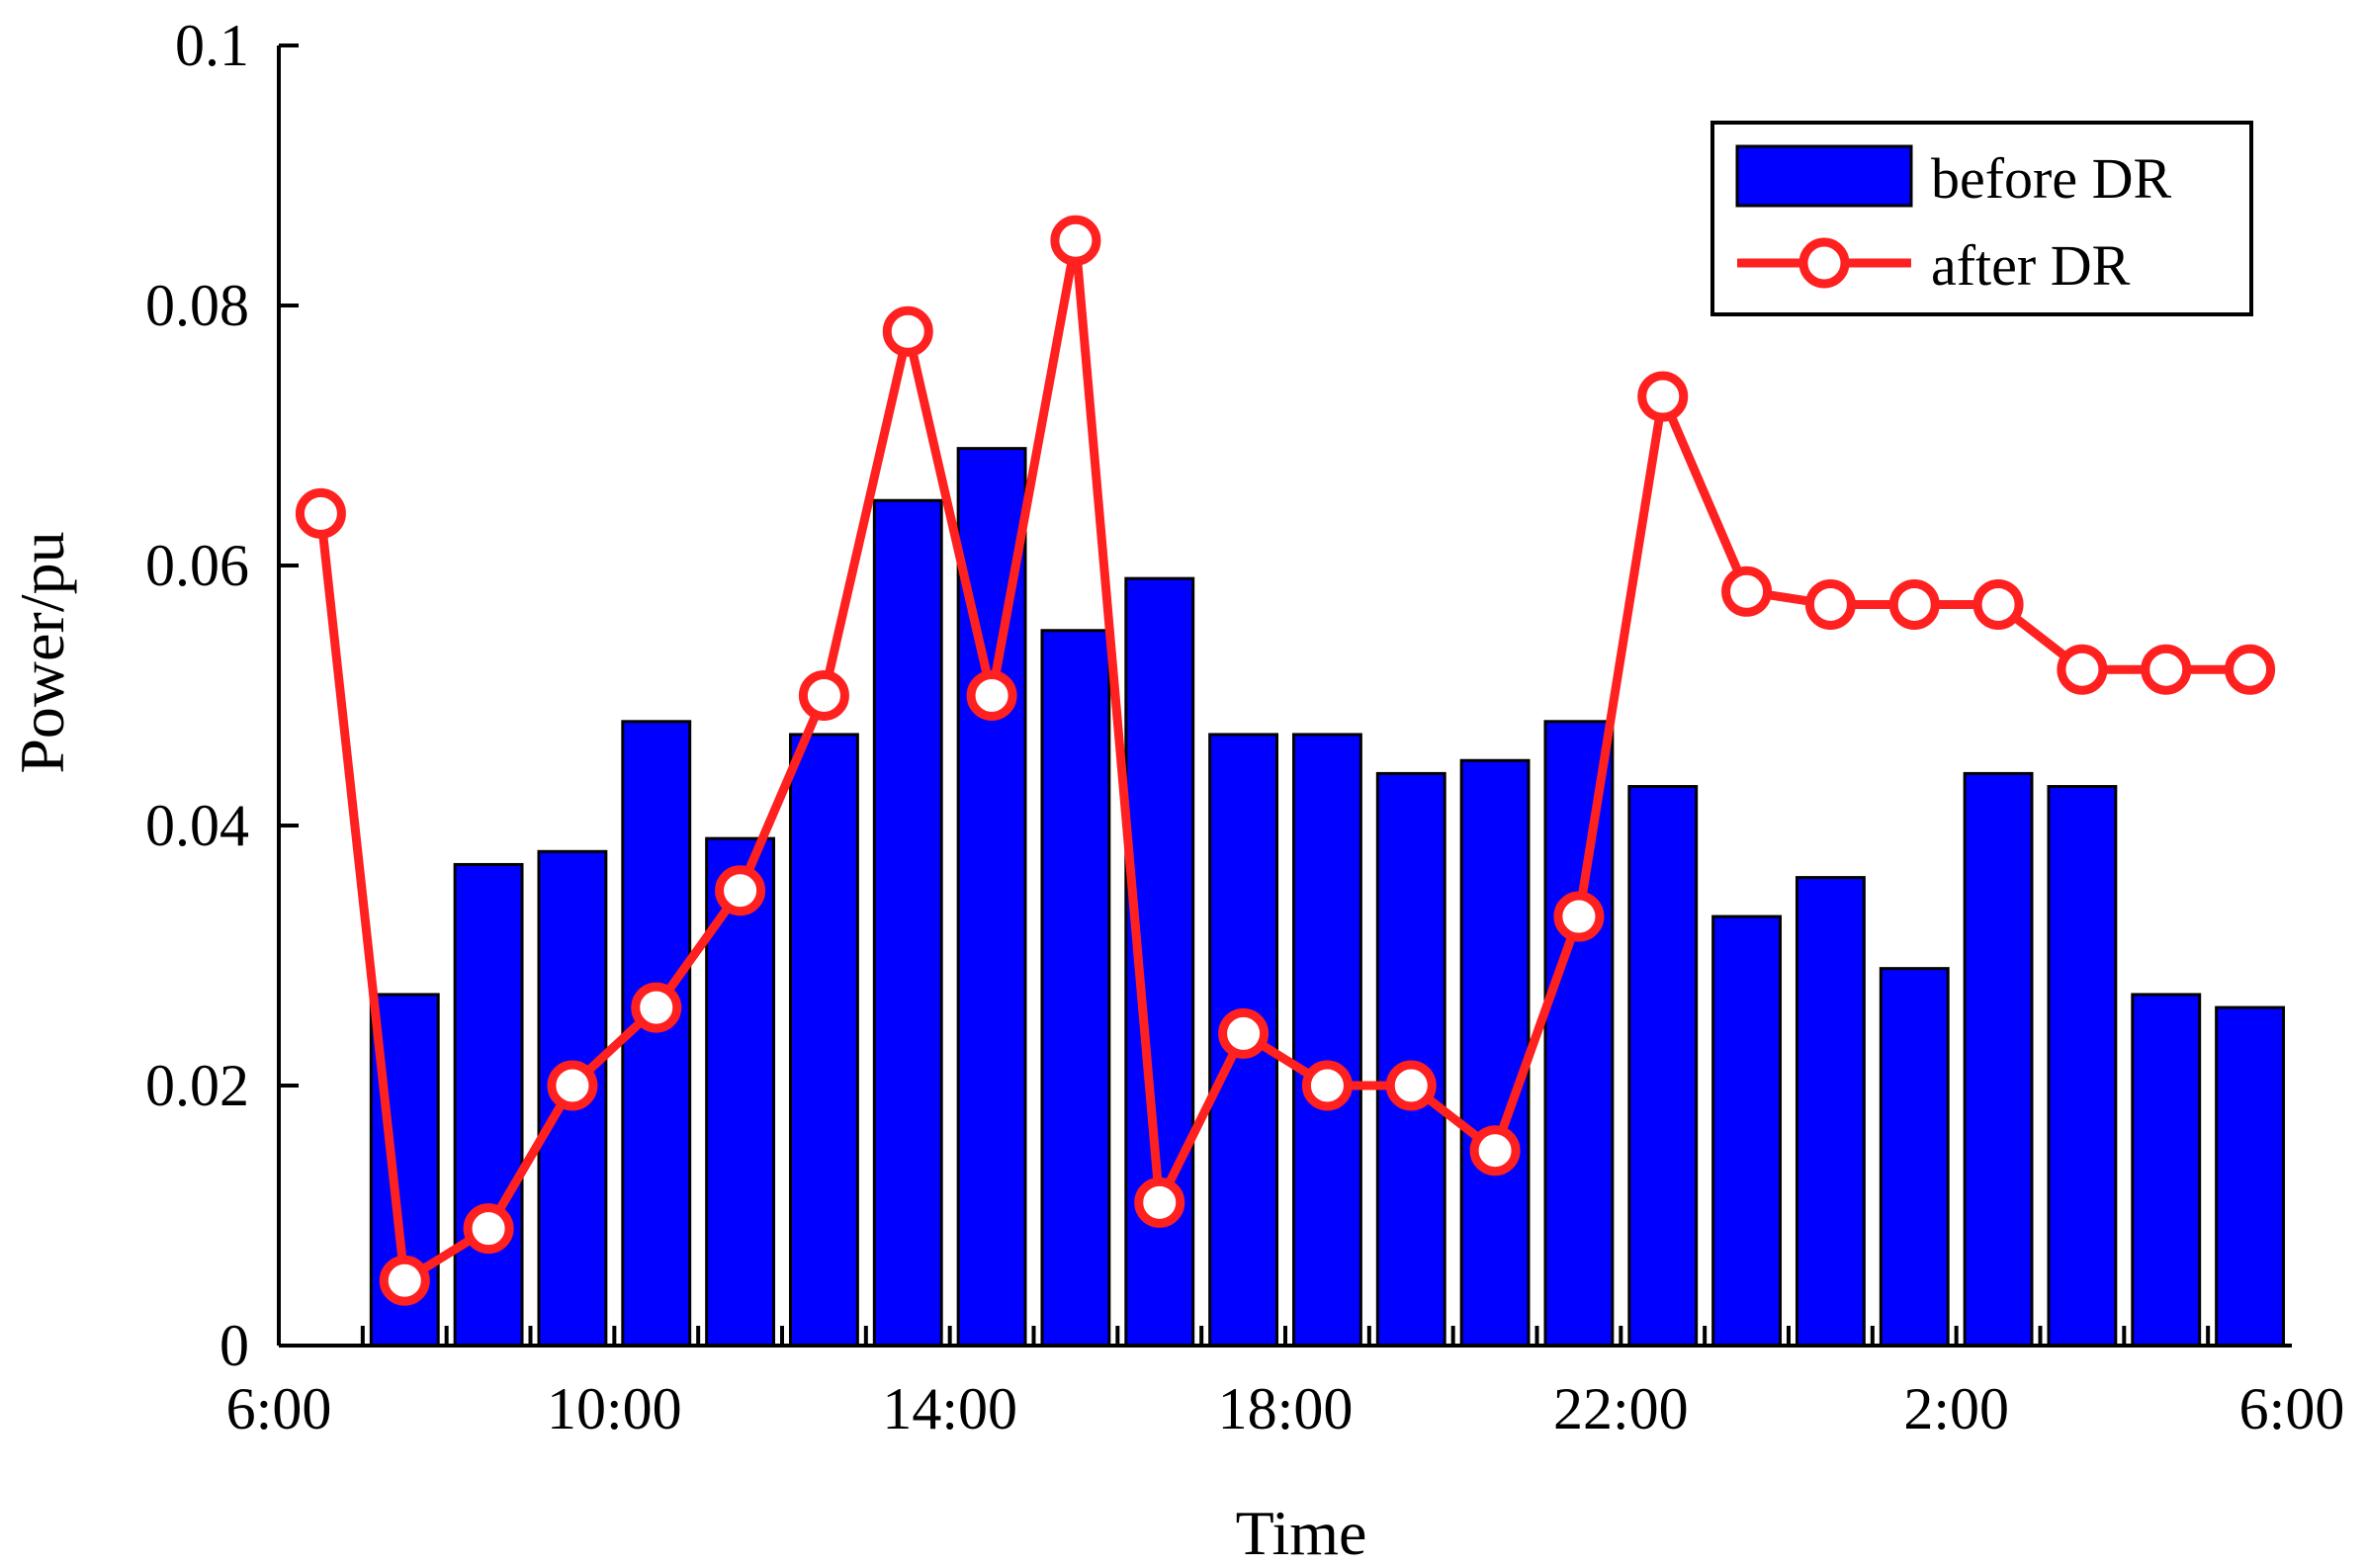  I want to click on x-axis-title: Time, so click(1301, 1533).